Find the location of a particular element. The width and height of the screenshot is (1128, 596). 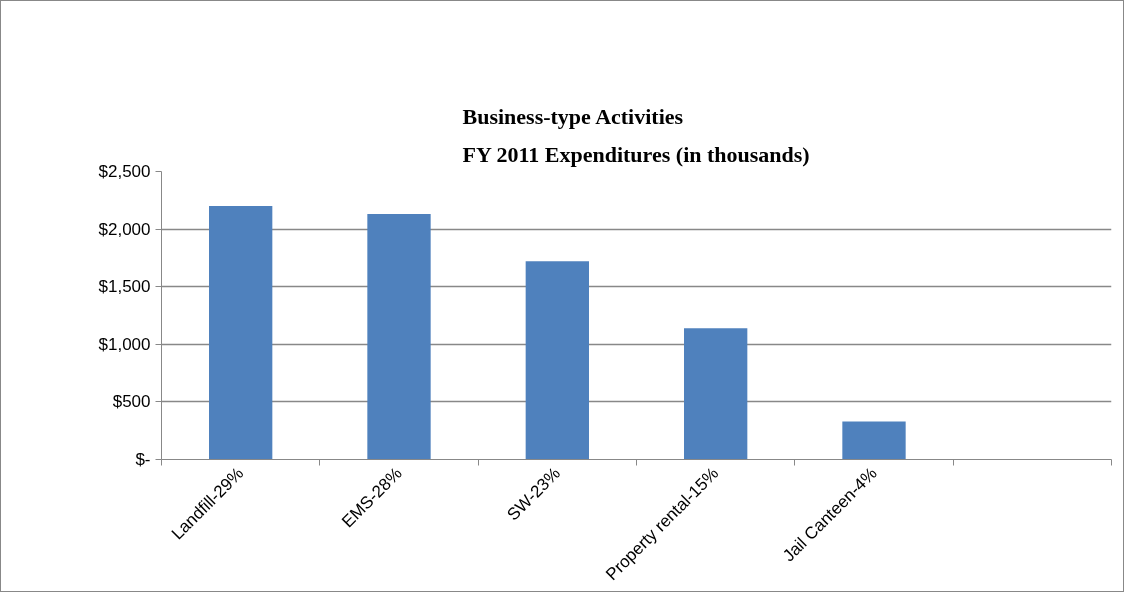

y-tick-label: $2,000 is located at coordinates (124, 229).